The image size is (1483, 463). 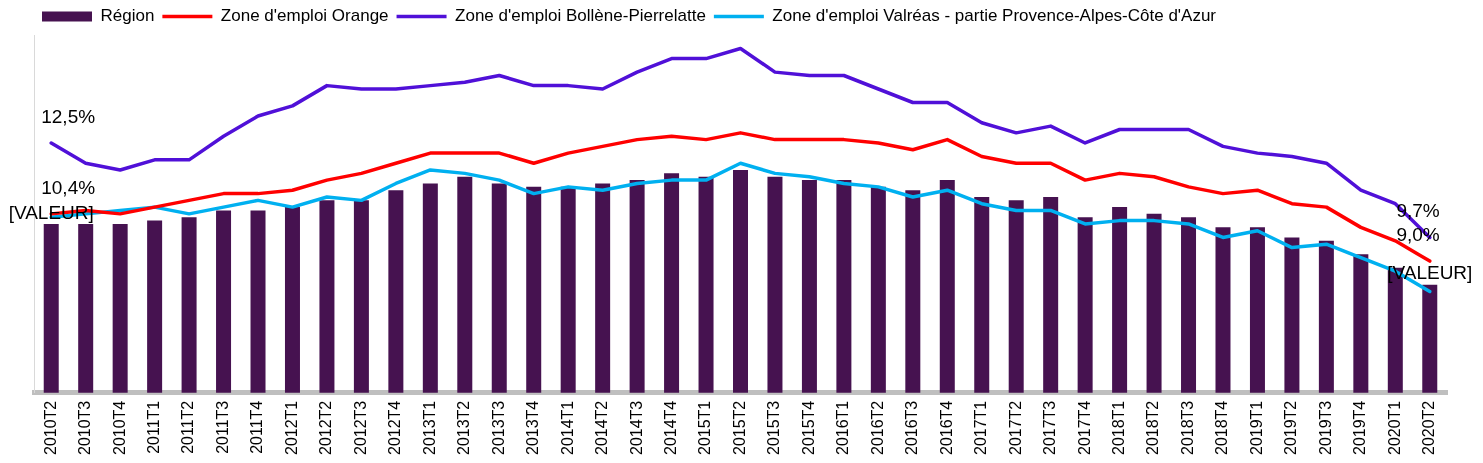 What do you see at coordinates (946, 427) in the screenshot?
I see `x-tick-label: 2016T4` at bounding box center [946, 427].